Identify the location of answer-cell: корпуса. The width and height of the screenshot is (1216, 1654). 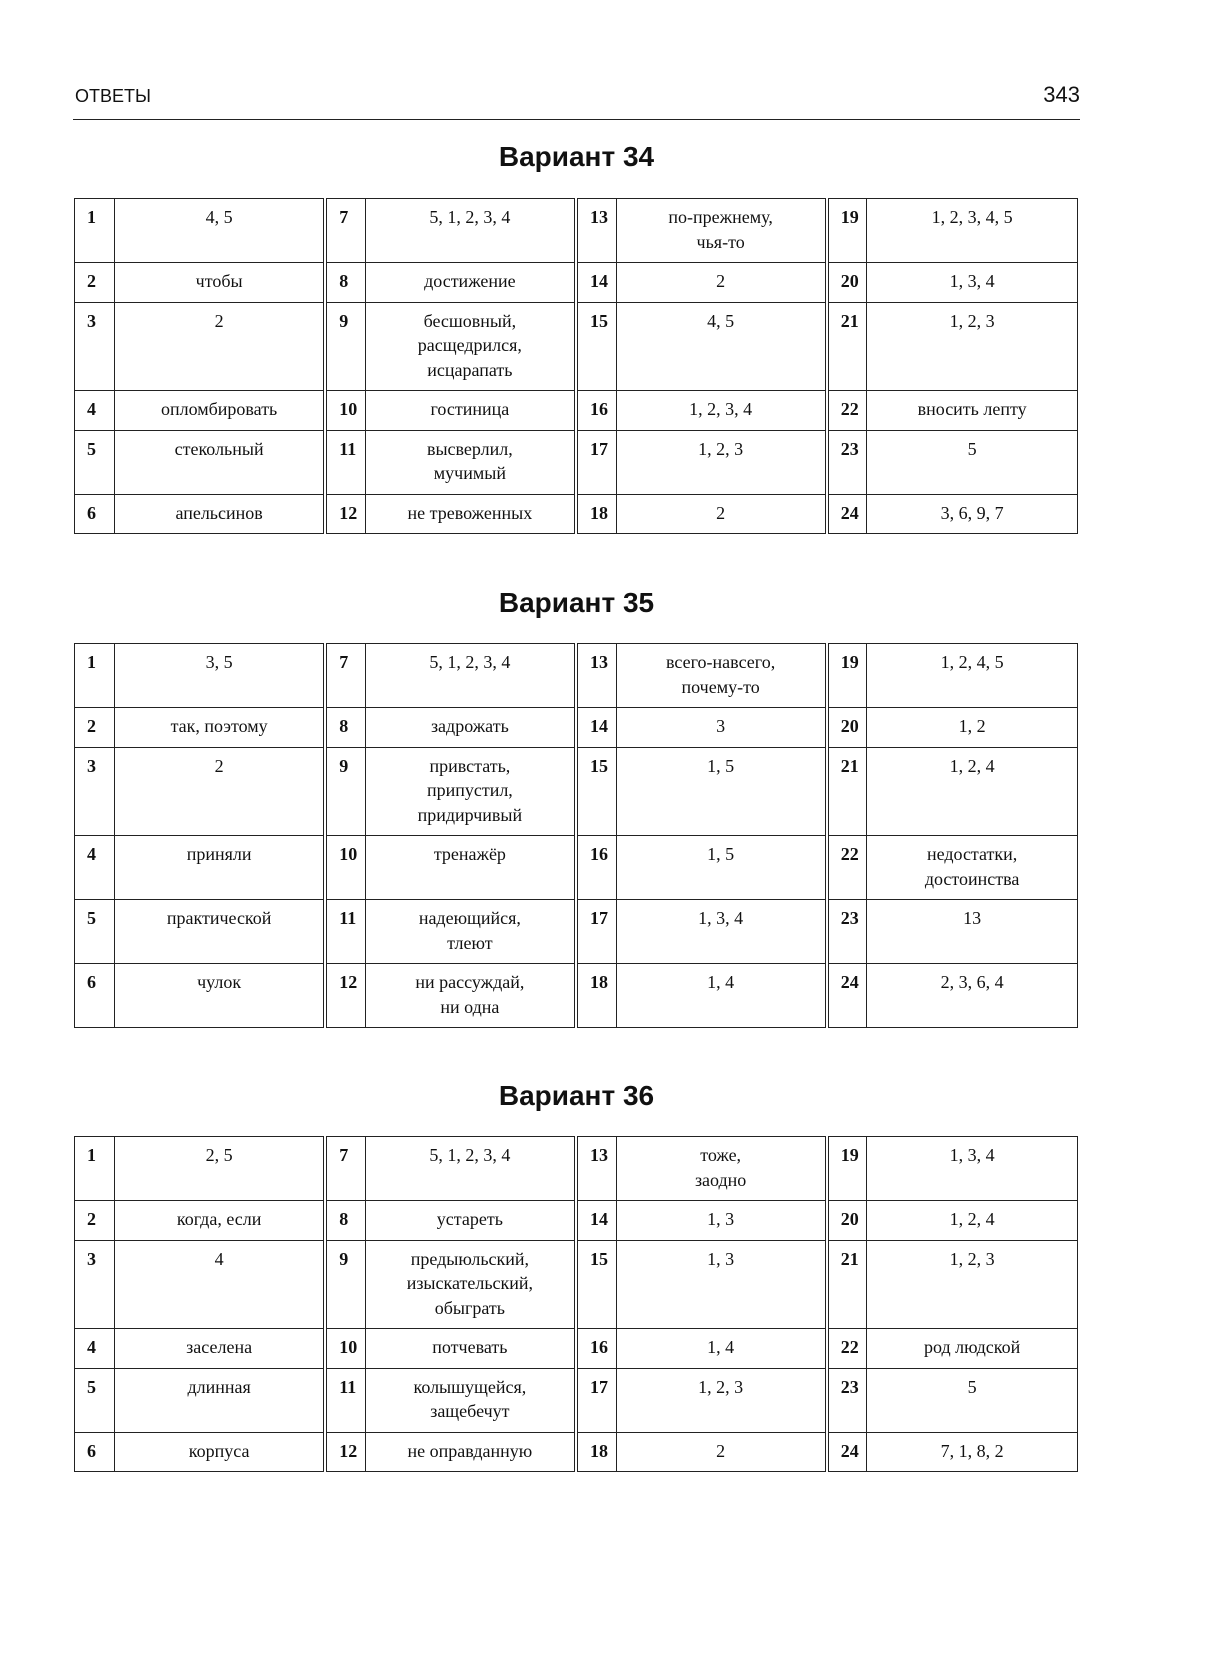
(220, 1451).